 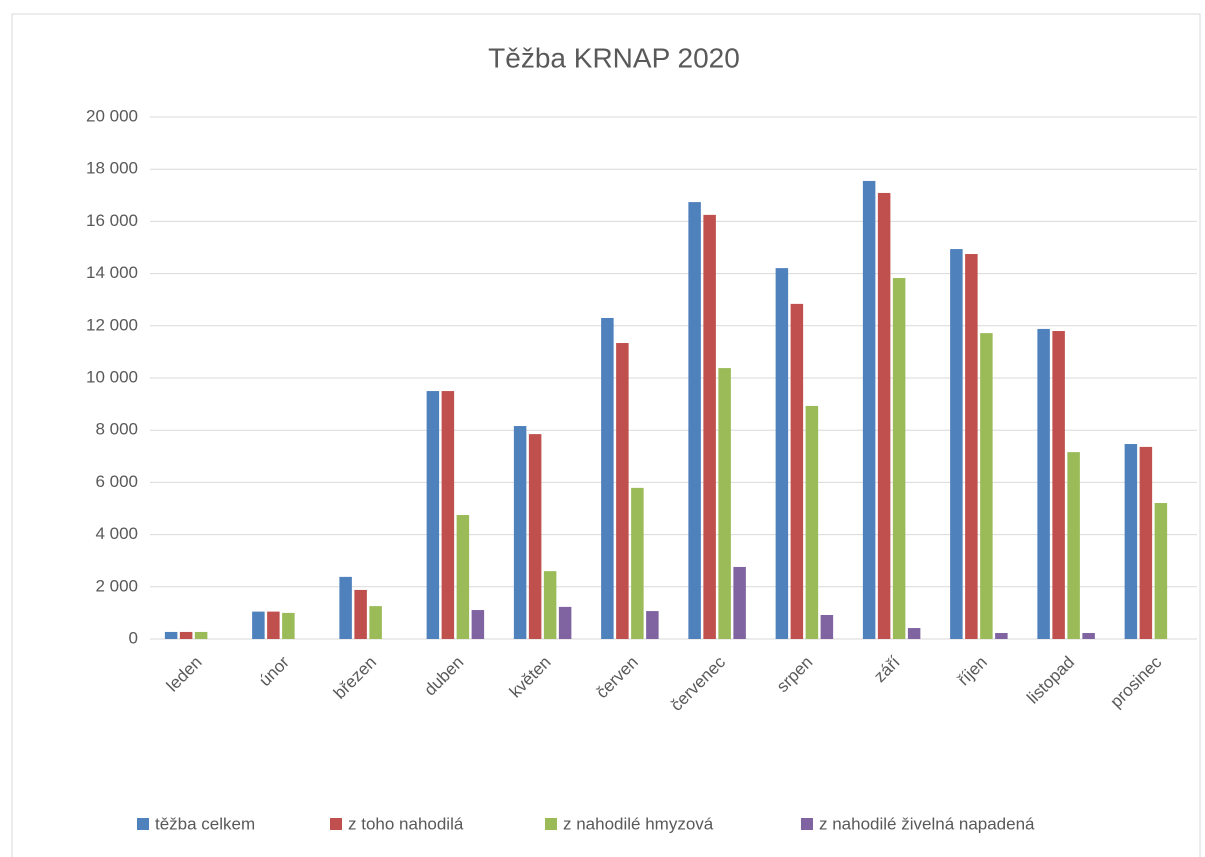 I want to click on y-tick-label: 10 000, so click(x=112, y=376).